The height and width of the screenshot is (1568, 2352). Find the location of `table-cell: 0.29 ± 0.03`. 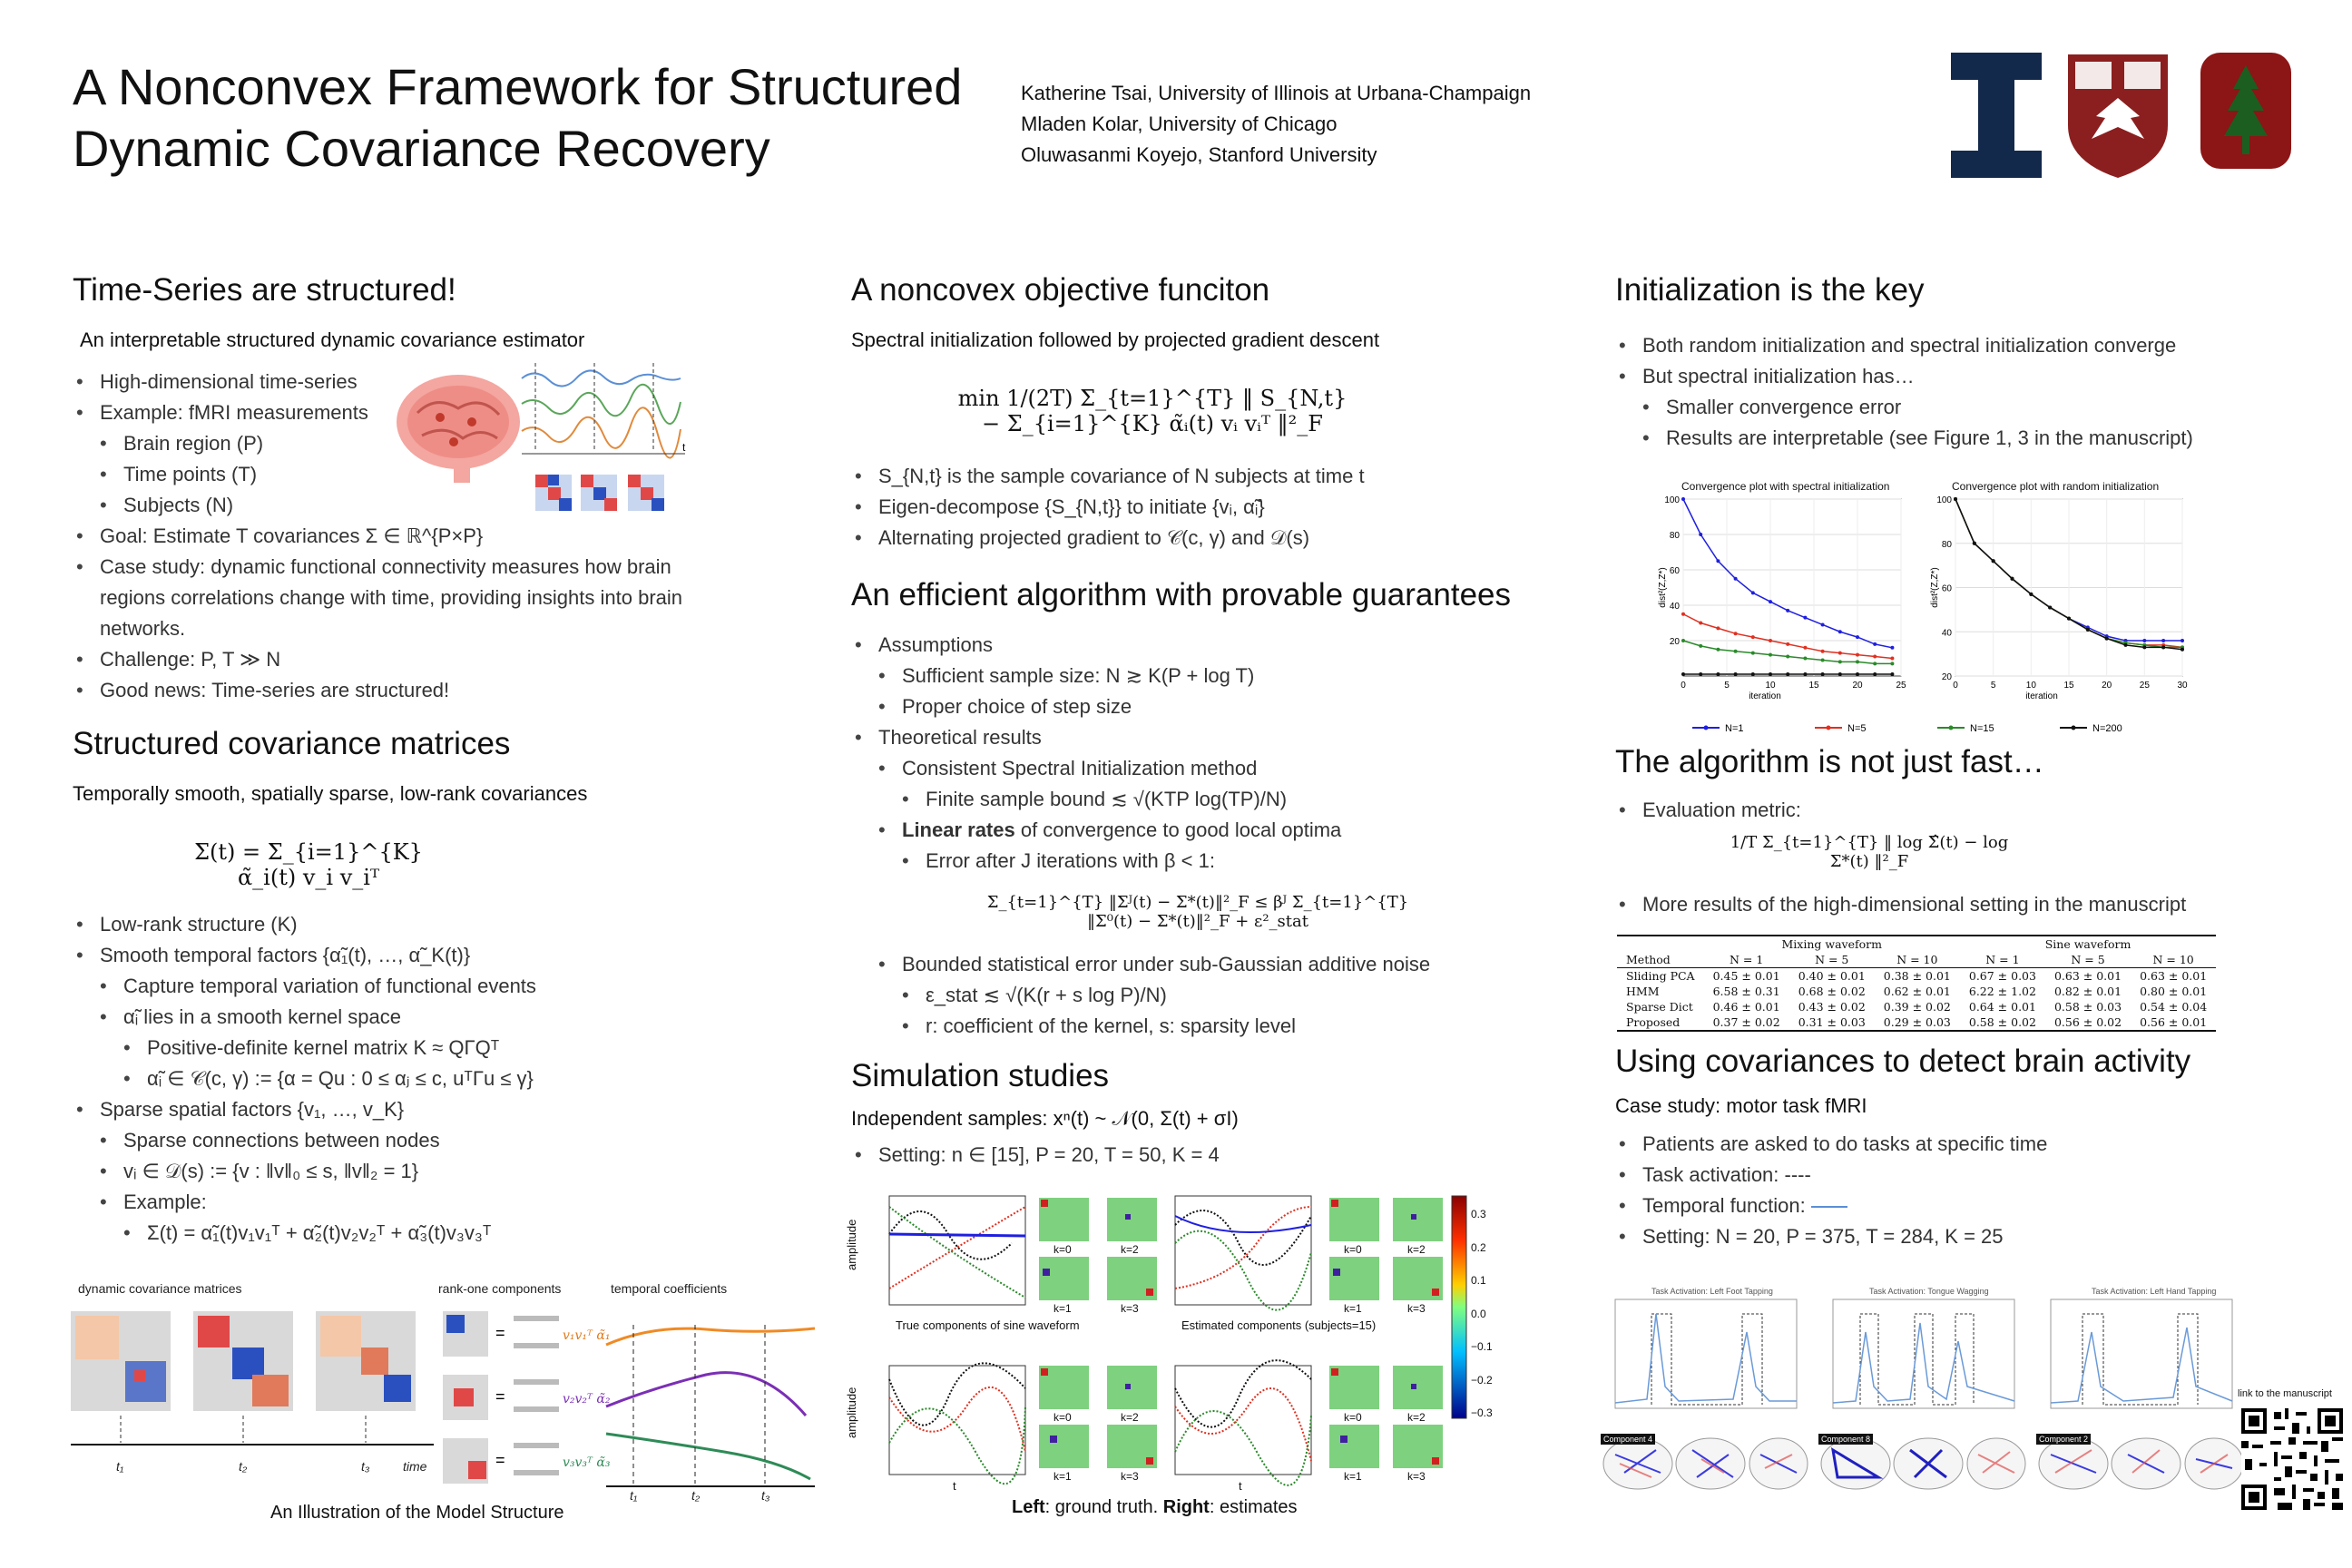

table-cell: 0.29 ± 0.03 is located at coordinates (1917, 1022).